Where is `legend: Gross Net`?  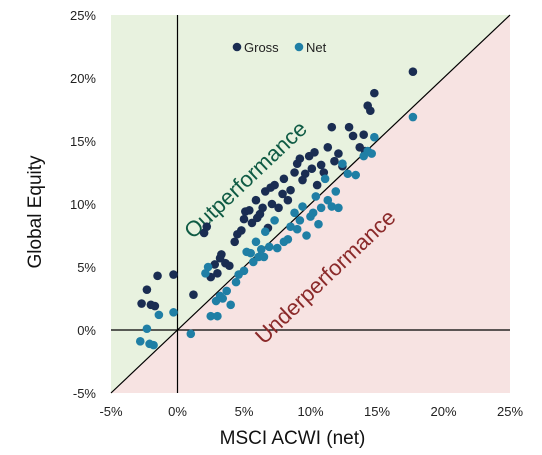 legend: Gross Net is located at coordinates (279, 47).